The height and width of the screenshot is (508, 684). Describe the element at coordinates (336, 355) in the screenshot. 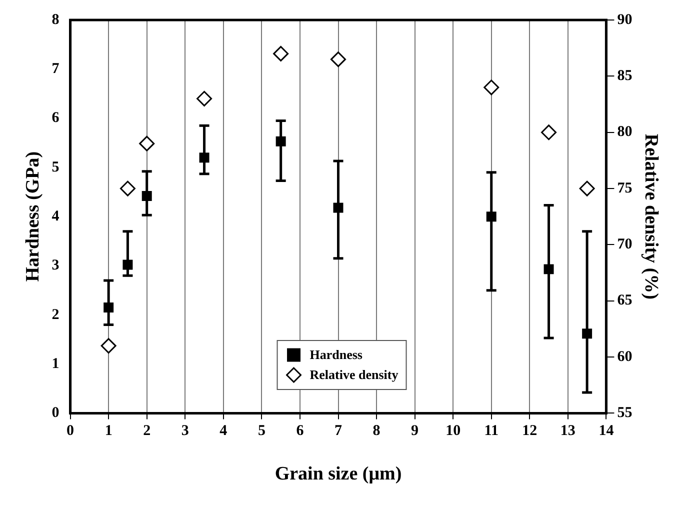

I see `legend-label: Hardness` at that location.